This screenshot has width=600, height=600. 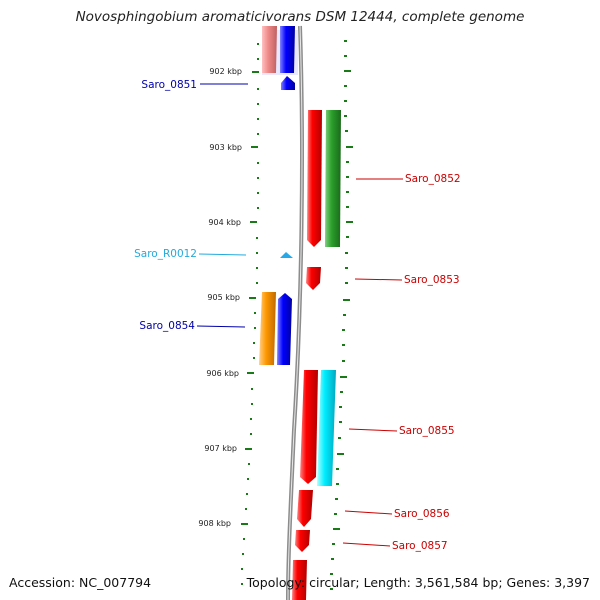 What do you see at coordinates (80, 582) in the screenshot?
I see `accession-text: Accession: NC_007794` at bounding box center [80, 582].